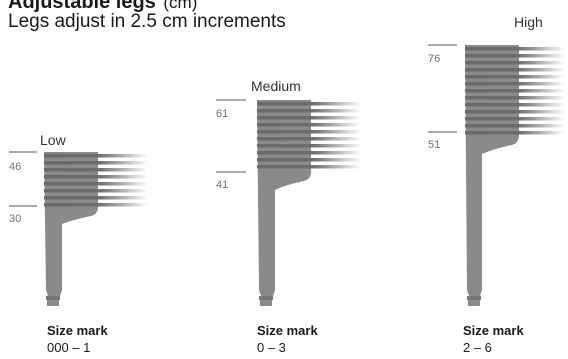  I want to click on adjustment-stripes-high, so click(515, 91).